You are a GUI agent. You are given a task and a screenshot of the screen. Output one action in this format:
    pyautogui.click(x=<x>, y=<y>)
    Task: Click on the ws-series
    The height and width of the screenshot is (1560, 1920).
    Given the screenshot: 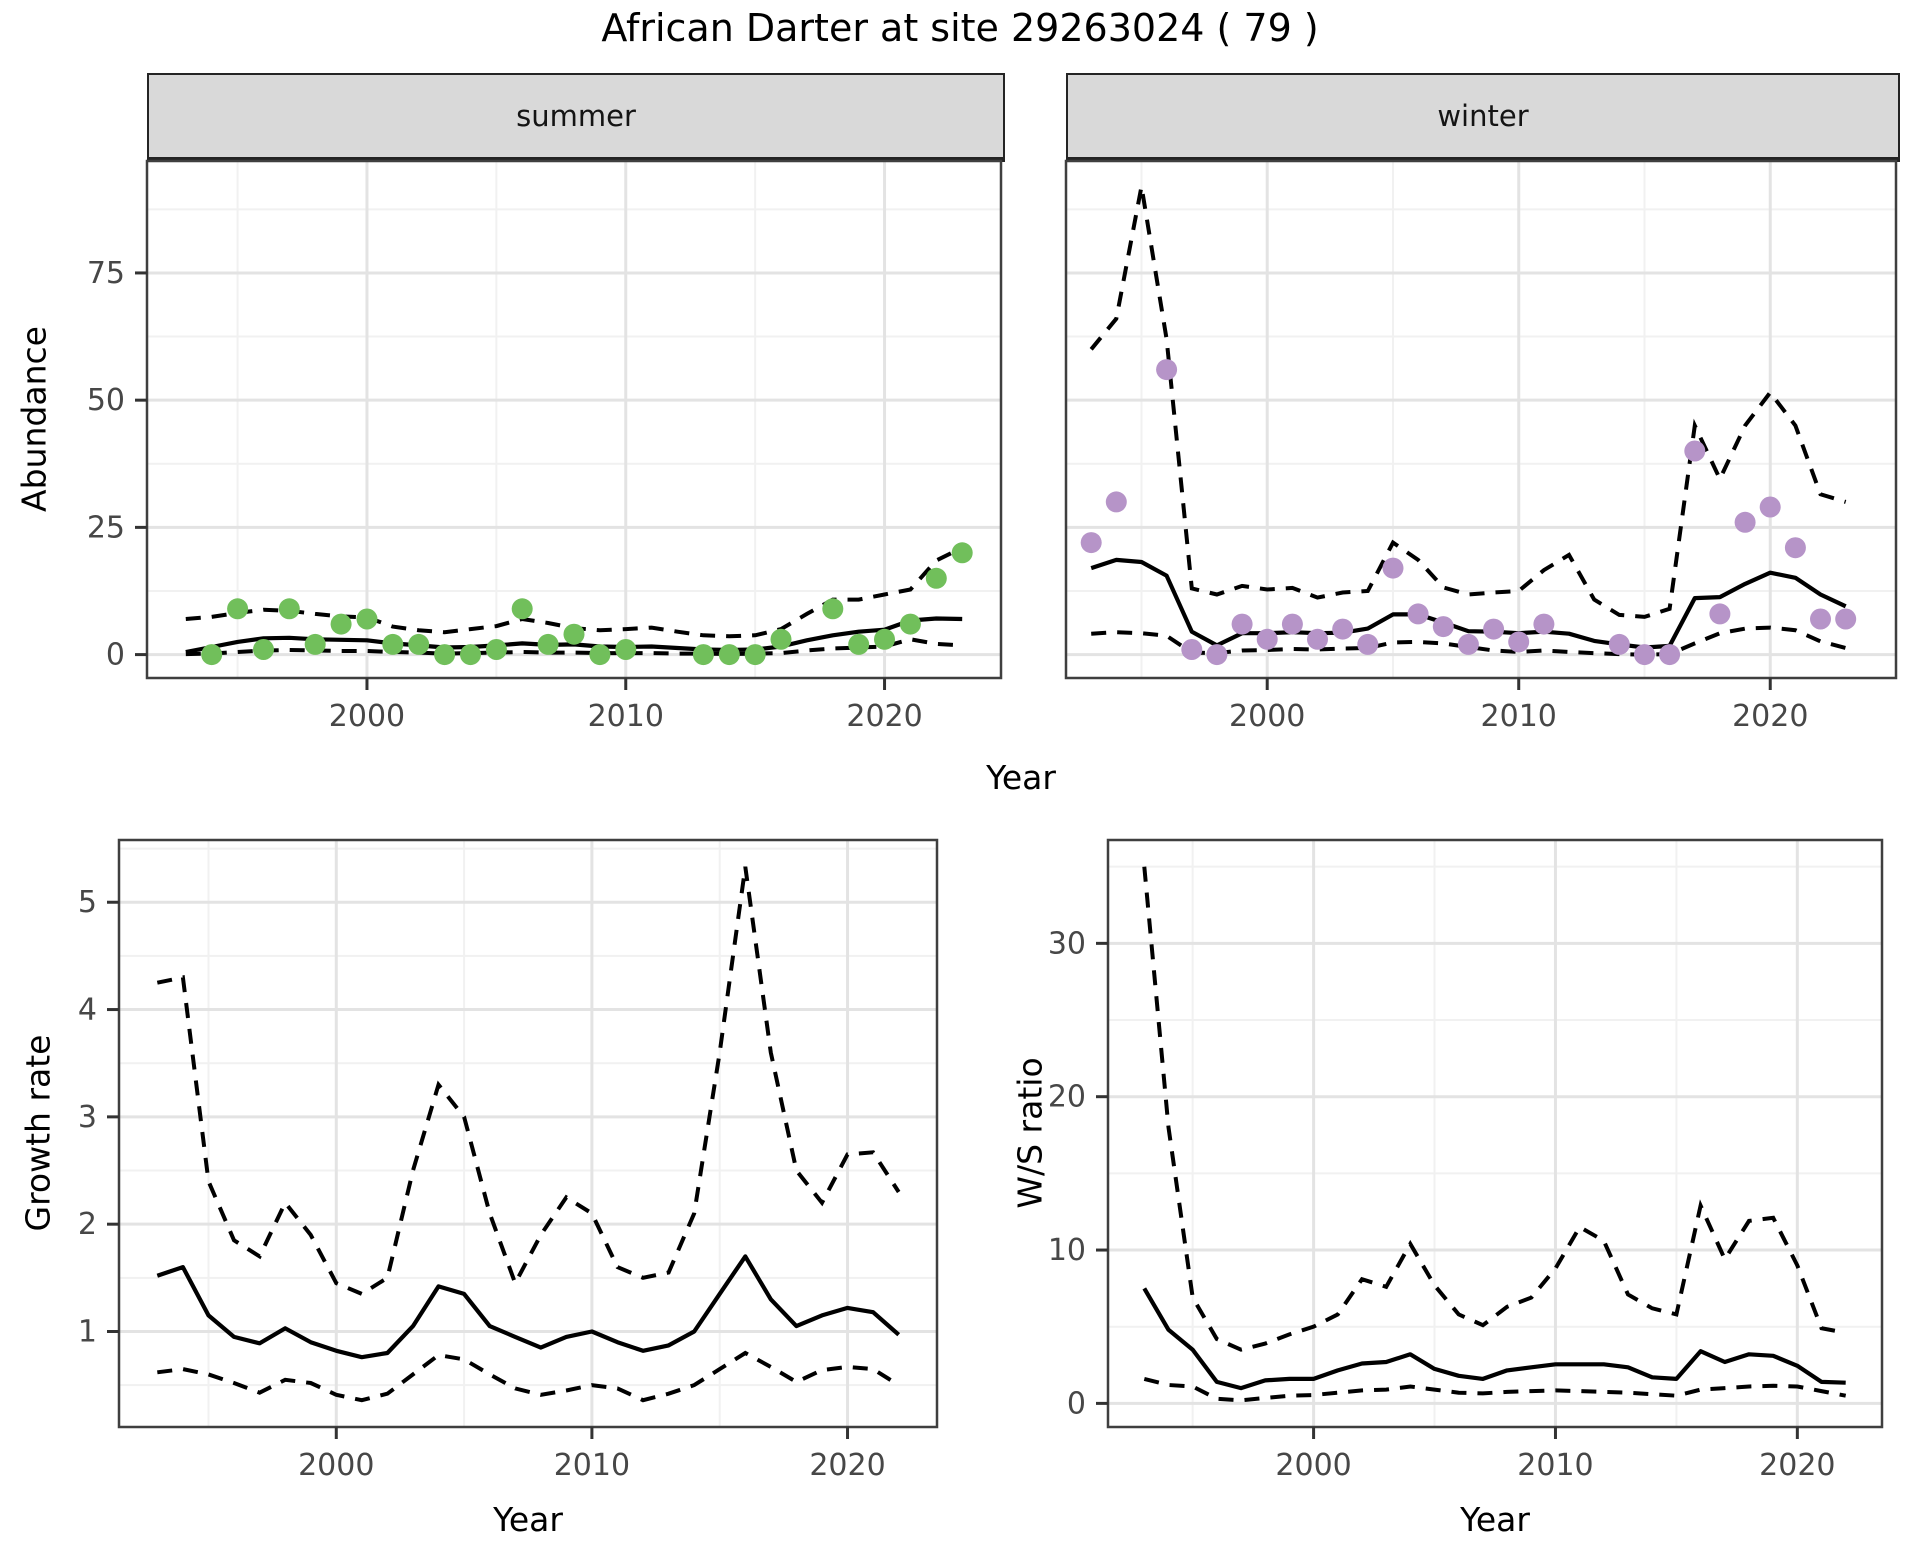 What is the action you would take?
    pyautogui.click(x=1494, y=1134)
    